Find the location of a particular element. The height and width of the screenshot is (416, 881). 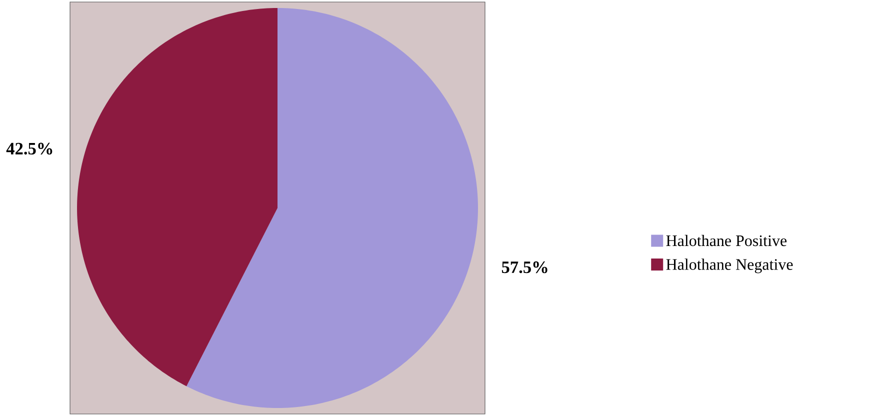

data-label: 57.5% is located at coordinates (525, 267).